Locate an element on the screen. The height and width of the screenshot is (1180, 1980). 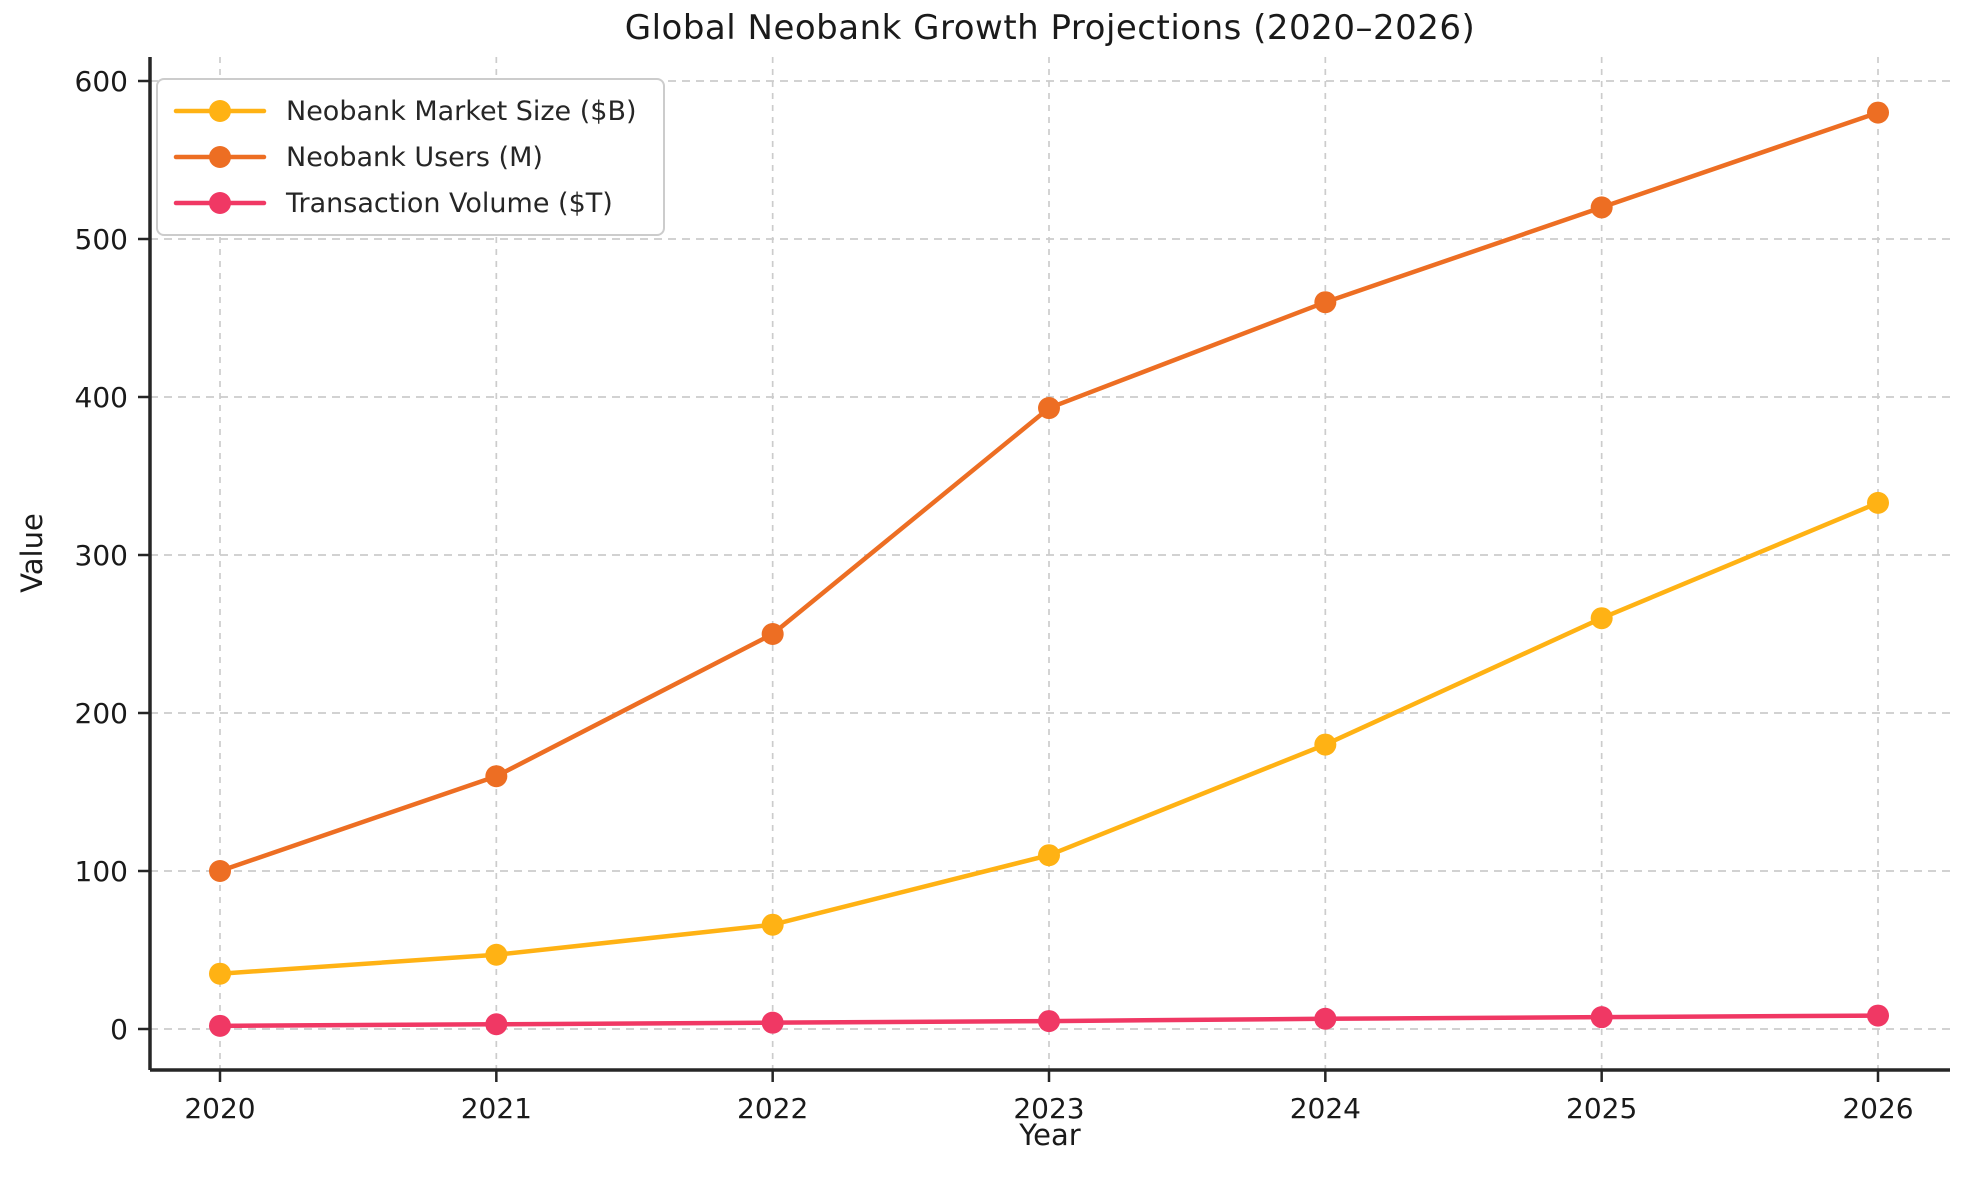
legend-item: Neobank Market Size ($B) is located at coordinates (404, 111).